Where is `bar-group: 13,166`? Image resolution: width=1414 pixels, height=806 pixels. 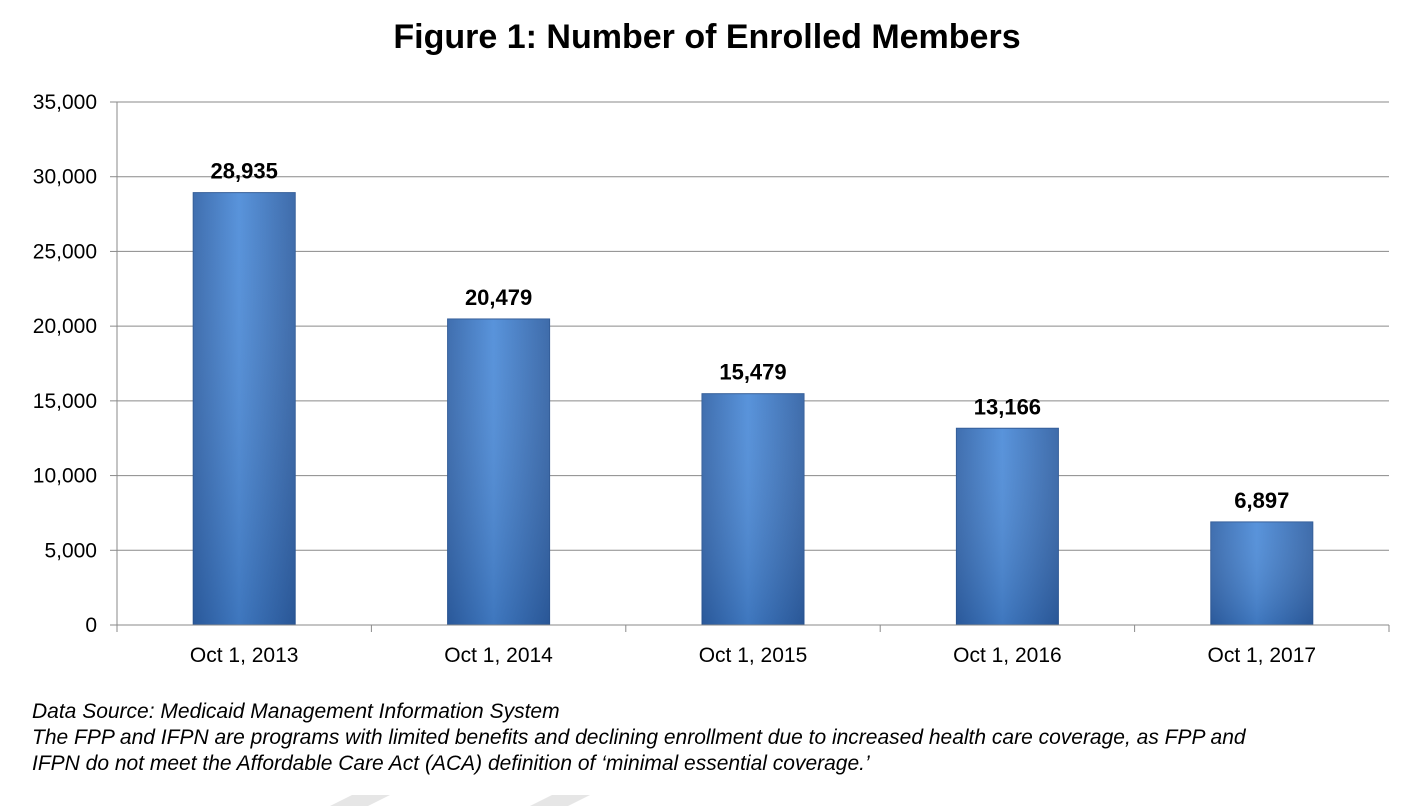
bar-group: 13,166 is located at coordinates (1007, 510).